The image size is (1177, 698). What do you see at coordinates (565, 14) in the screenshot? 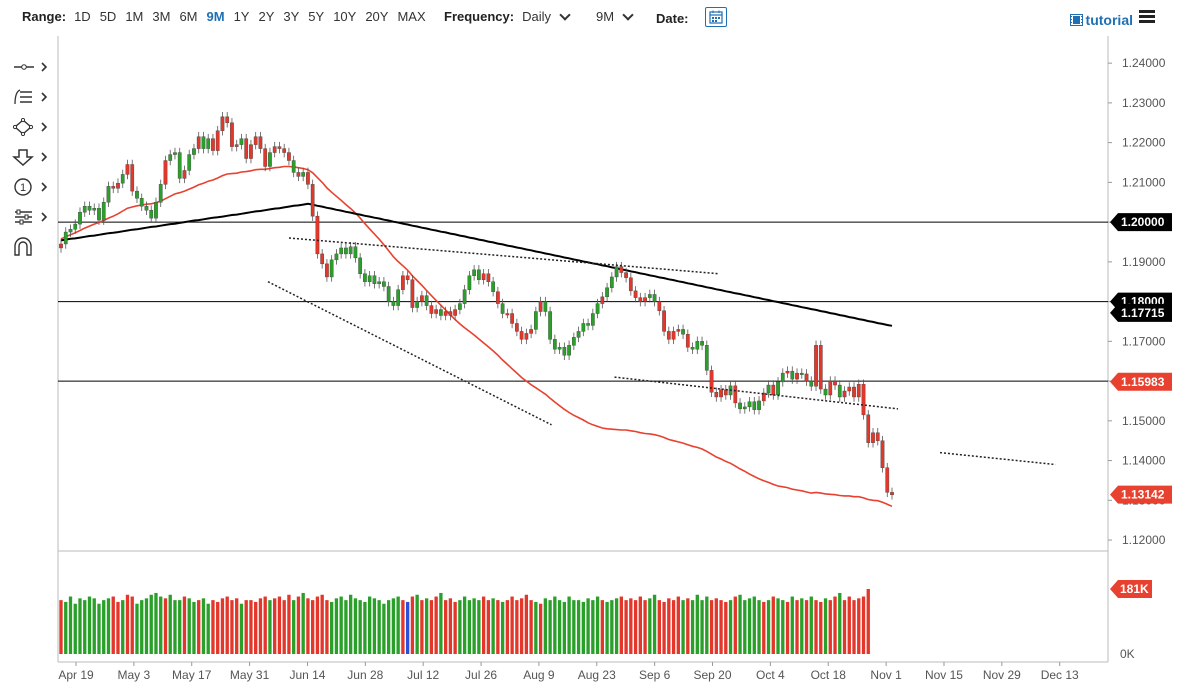
I see `chevron-down-icon` at bounding box center [565, 14].